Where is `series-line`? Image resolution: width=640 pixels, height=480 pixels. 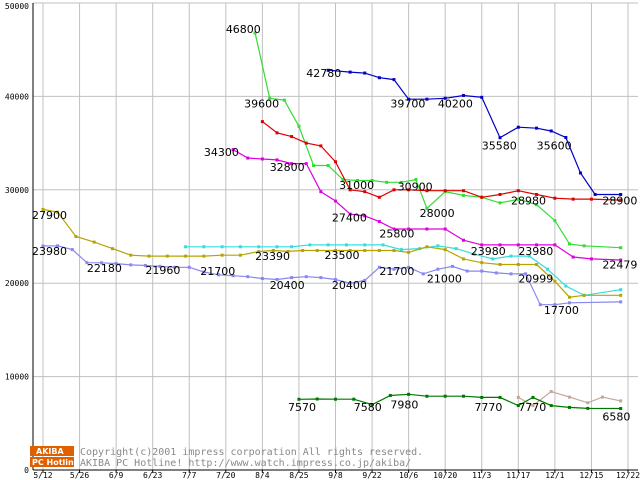 series-line is located at coordinates (403, 270).